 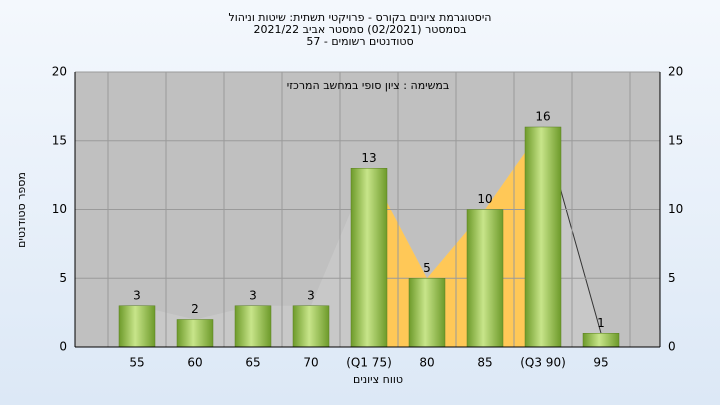 I want to click on y-tick-label: 5, so click(x=63, y=278).